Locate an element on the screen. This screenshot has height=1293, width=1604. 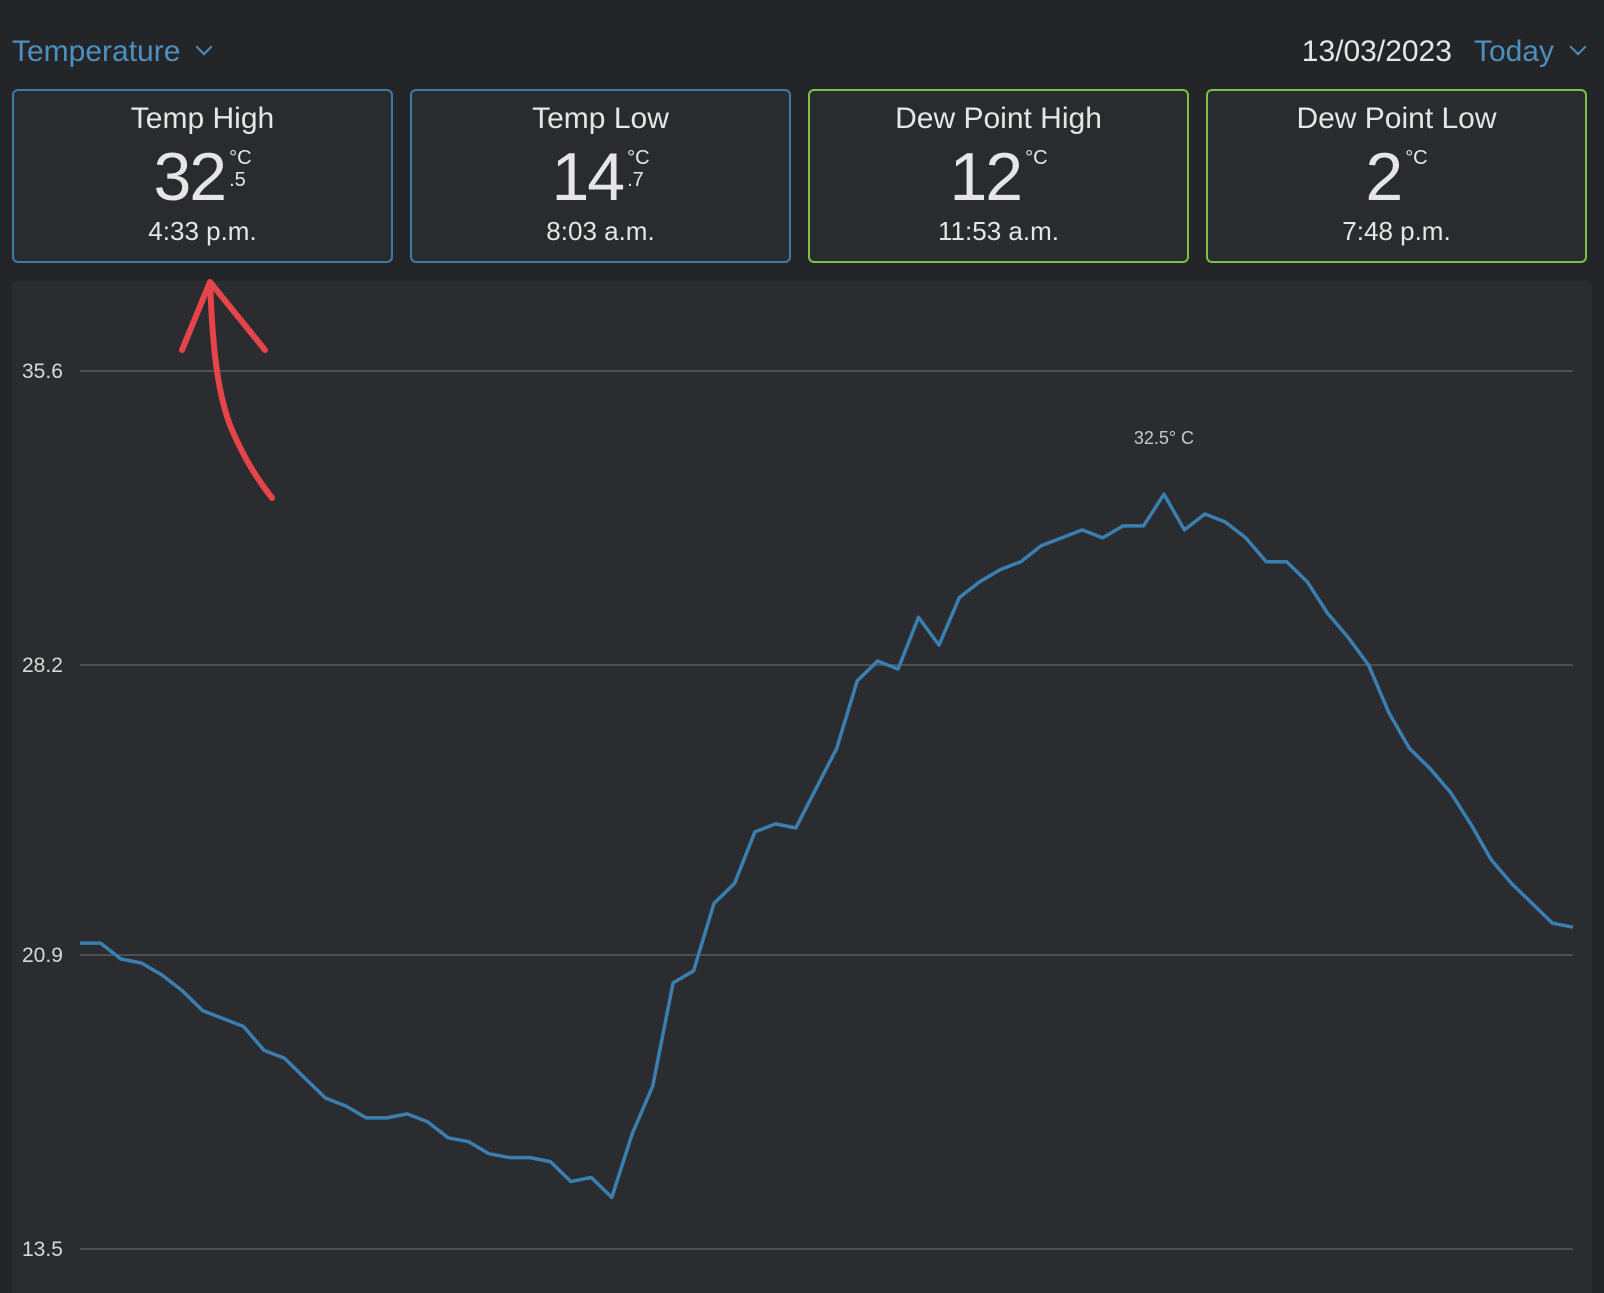
value-suffix: °C .5 is located at coordinates (240, 169).